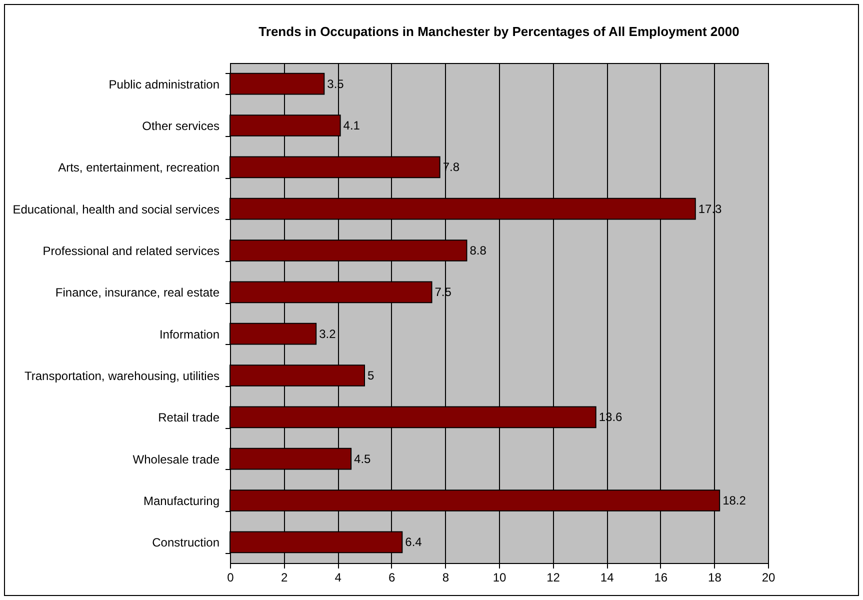  I want to click on y-tick-label: Retail trade, so click(189, 417).